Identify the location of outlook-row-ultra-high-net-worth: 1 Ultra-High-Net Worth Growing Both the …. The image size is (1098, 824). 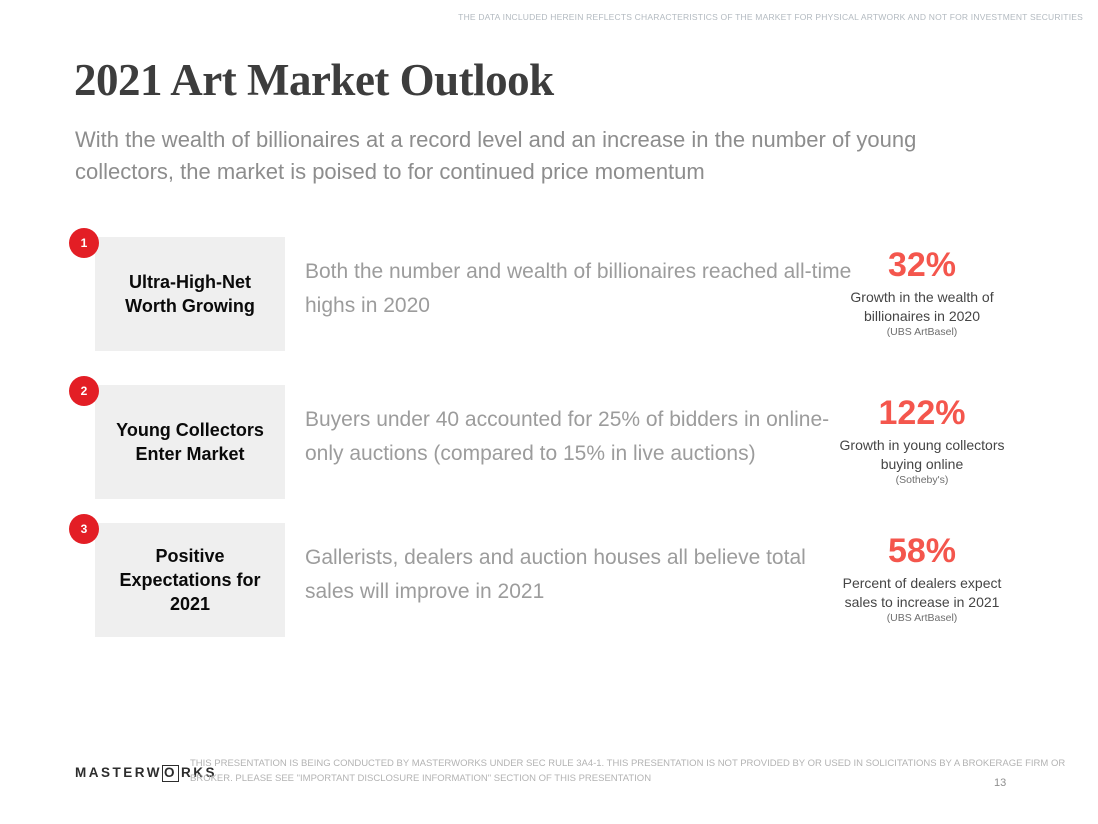
(549, 289).